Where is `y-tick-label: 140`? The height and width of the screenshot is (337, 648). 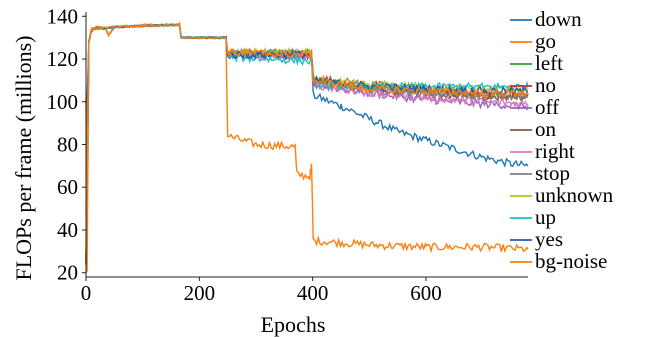
y-tick-label: 140 is located at coordinates (63, 16).